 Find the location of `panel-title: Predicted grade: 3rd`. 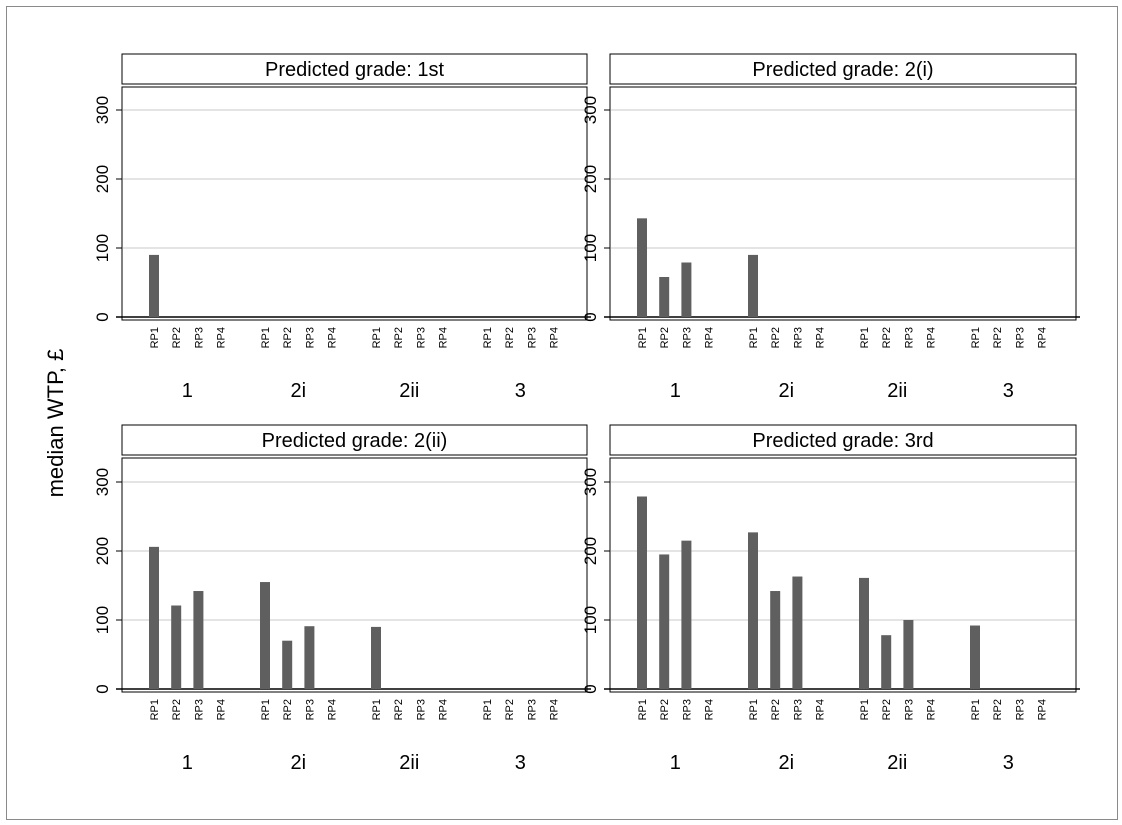

panel-title: Predicted grade: 3rd is located at coordinates (842, 441).